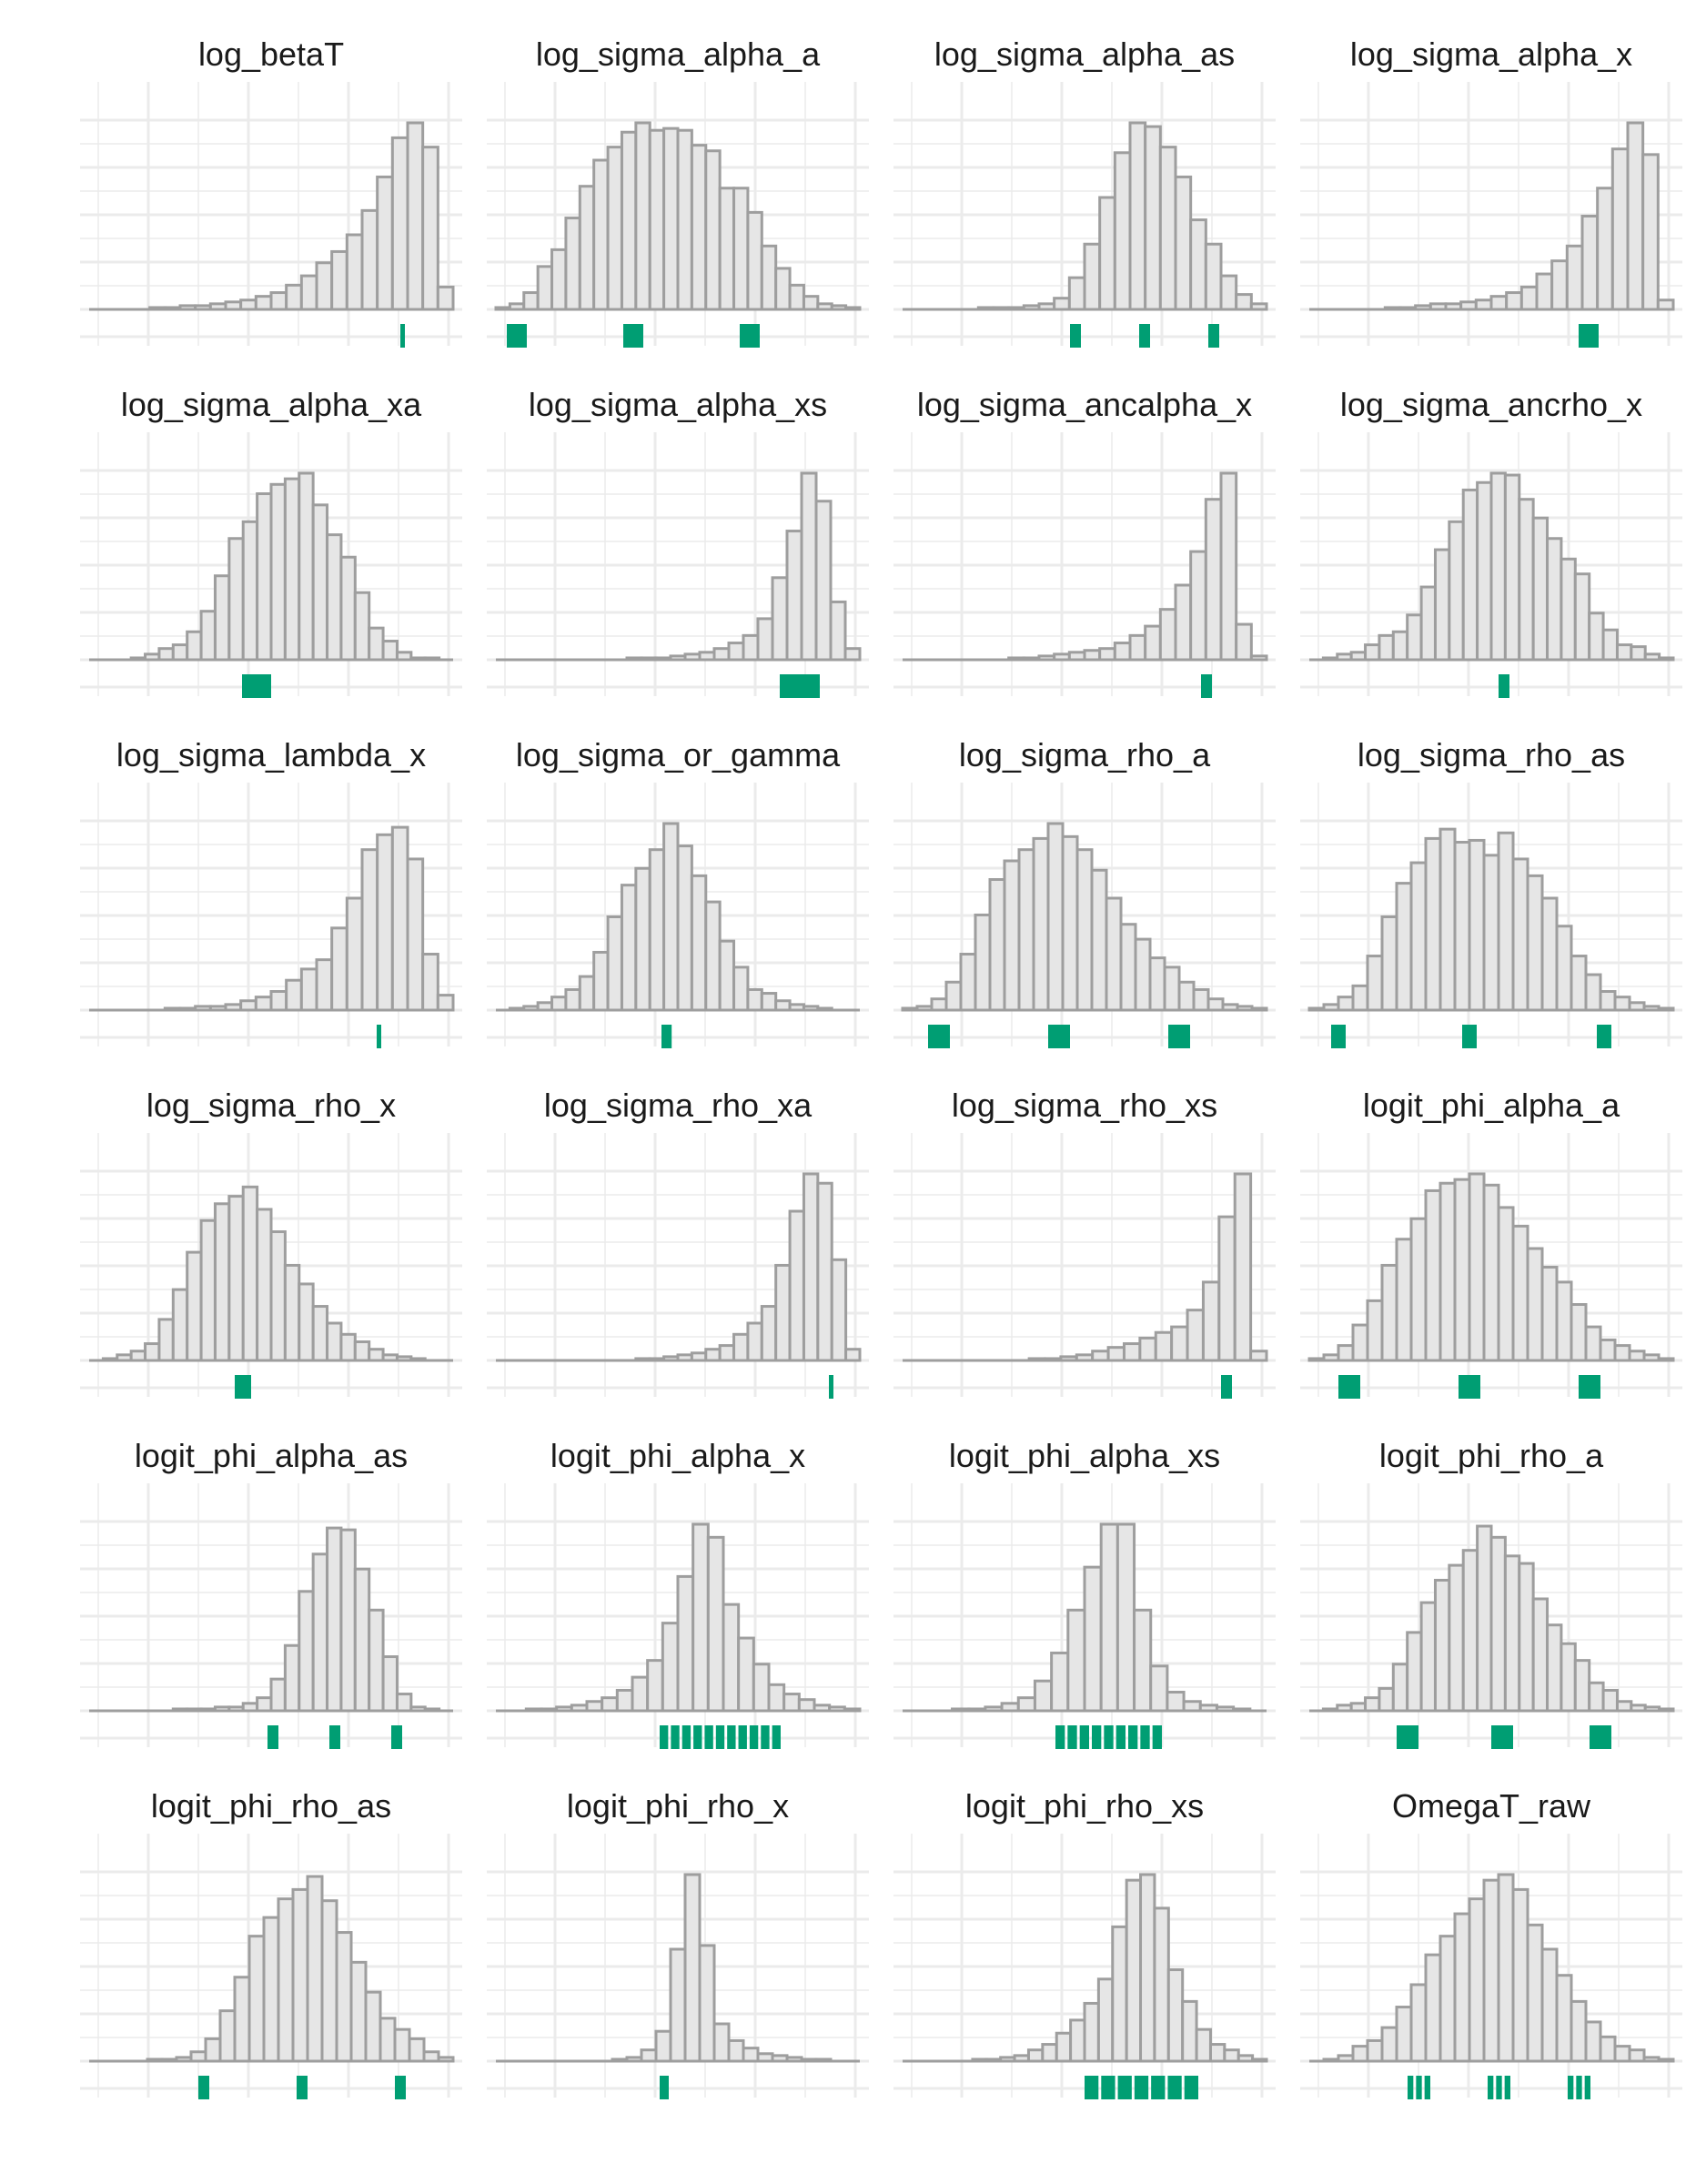 This screenshot has width=1706, height=2184. Describe the element at coordinates (1084, 1455) in the screenshot. I see `panel-title: logit_phi_alpha_xs` at that location.